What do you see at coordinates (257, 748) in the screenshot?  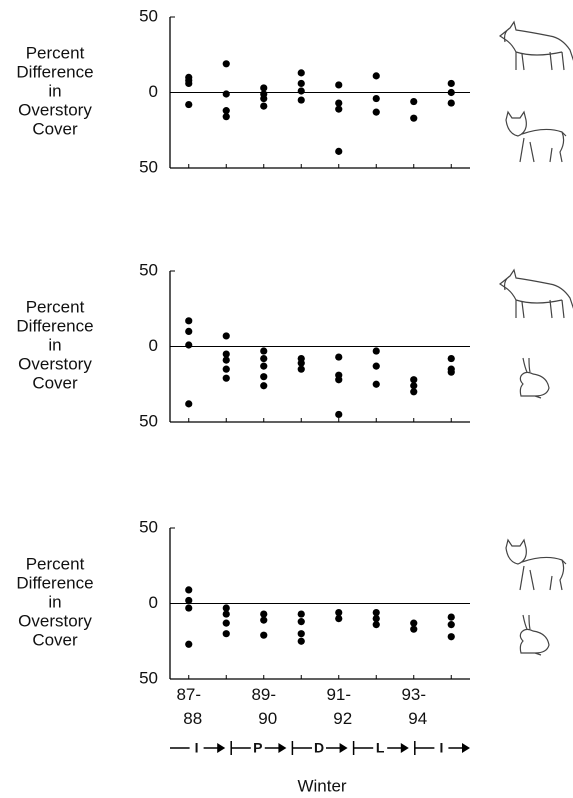 I see `phase-label: P` at bounding box center [257, 748].